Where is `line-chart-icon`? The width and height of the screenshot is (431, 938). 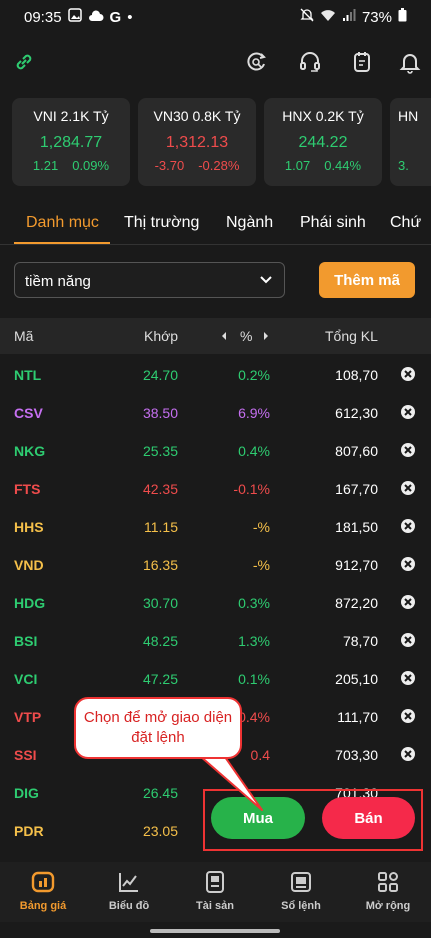
line-chart-icon is located at coordinates (129, 882).